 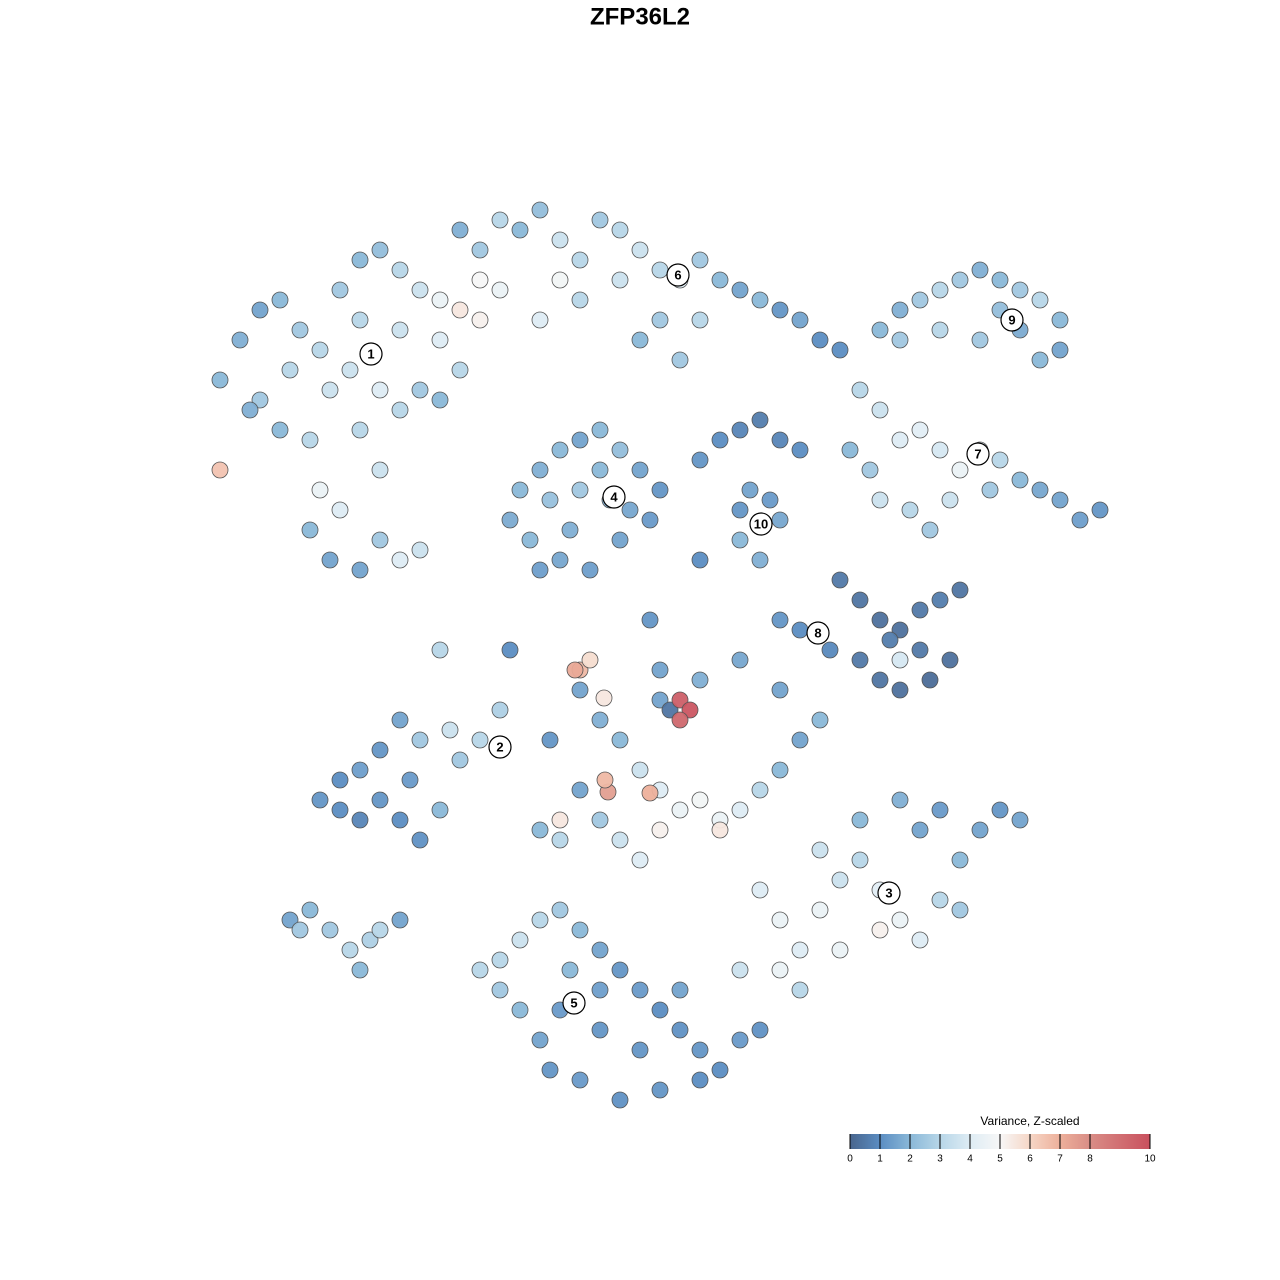 I want to click on colorbar-tick-label: 6, so click(x=1030, y=1159).